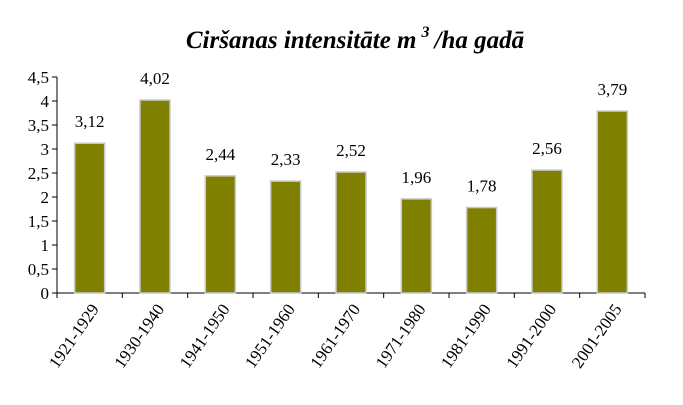 This screenshot has height=405, width=683. I want to click on x-tick-label: 1991-2000, so click(531, 335).